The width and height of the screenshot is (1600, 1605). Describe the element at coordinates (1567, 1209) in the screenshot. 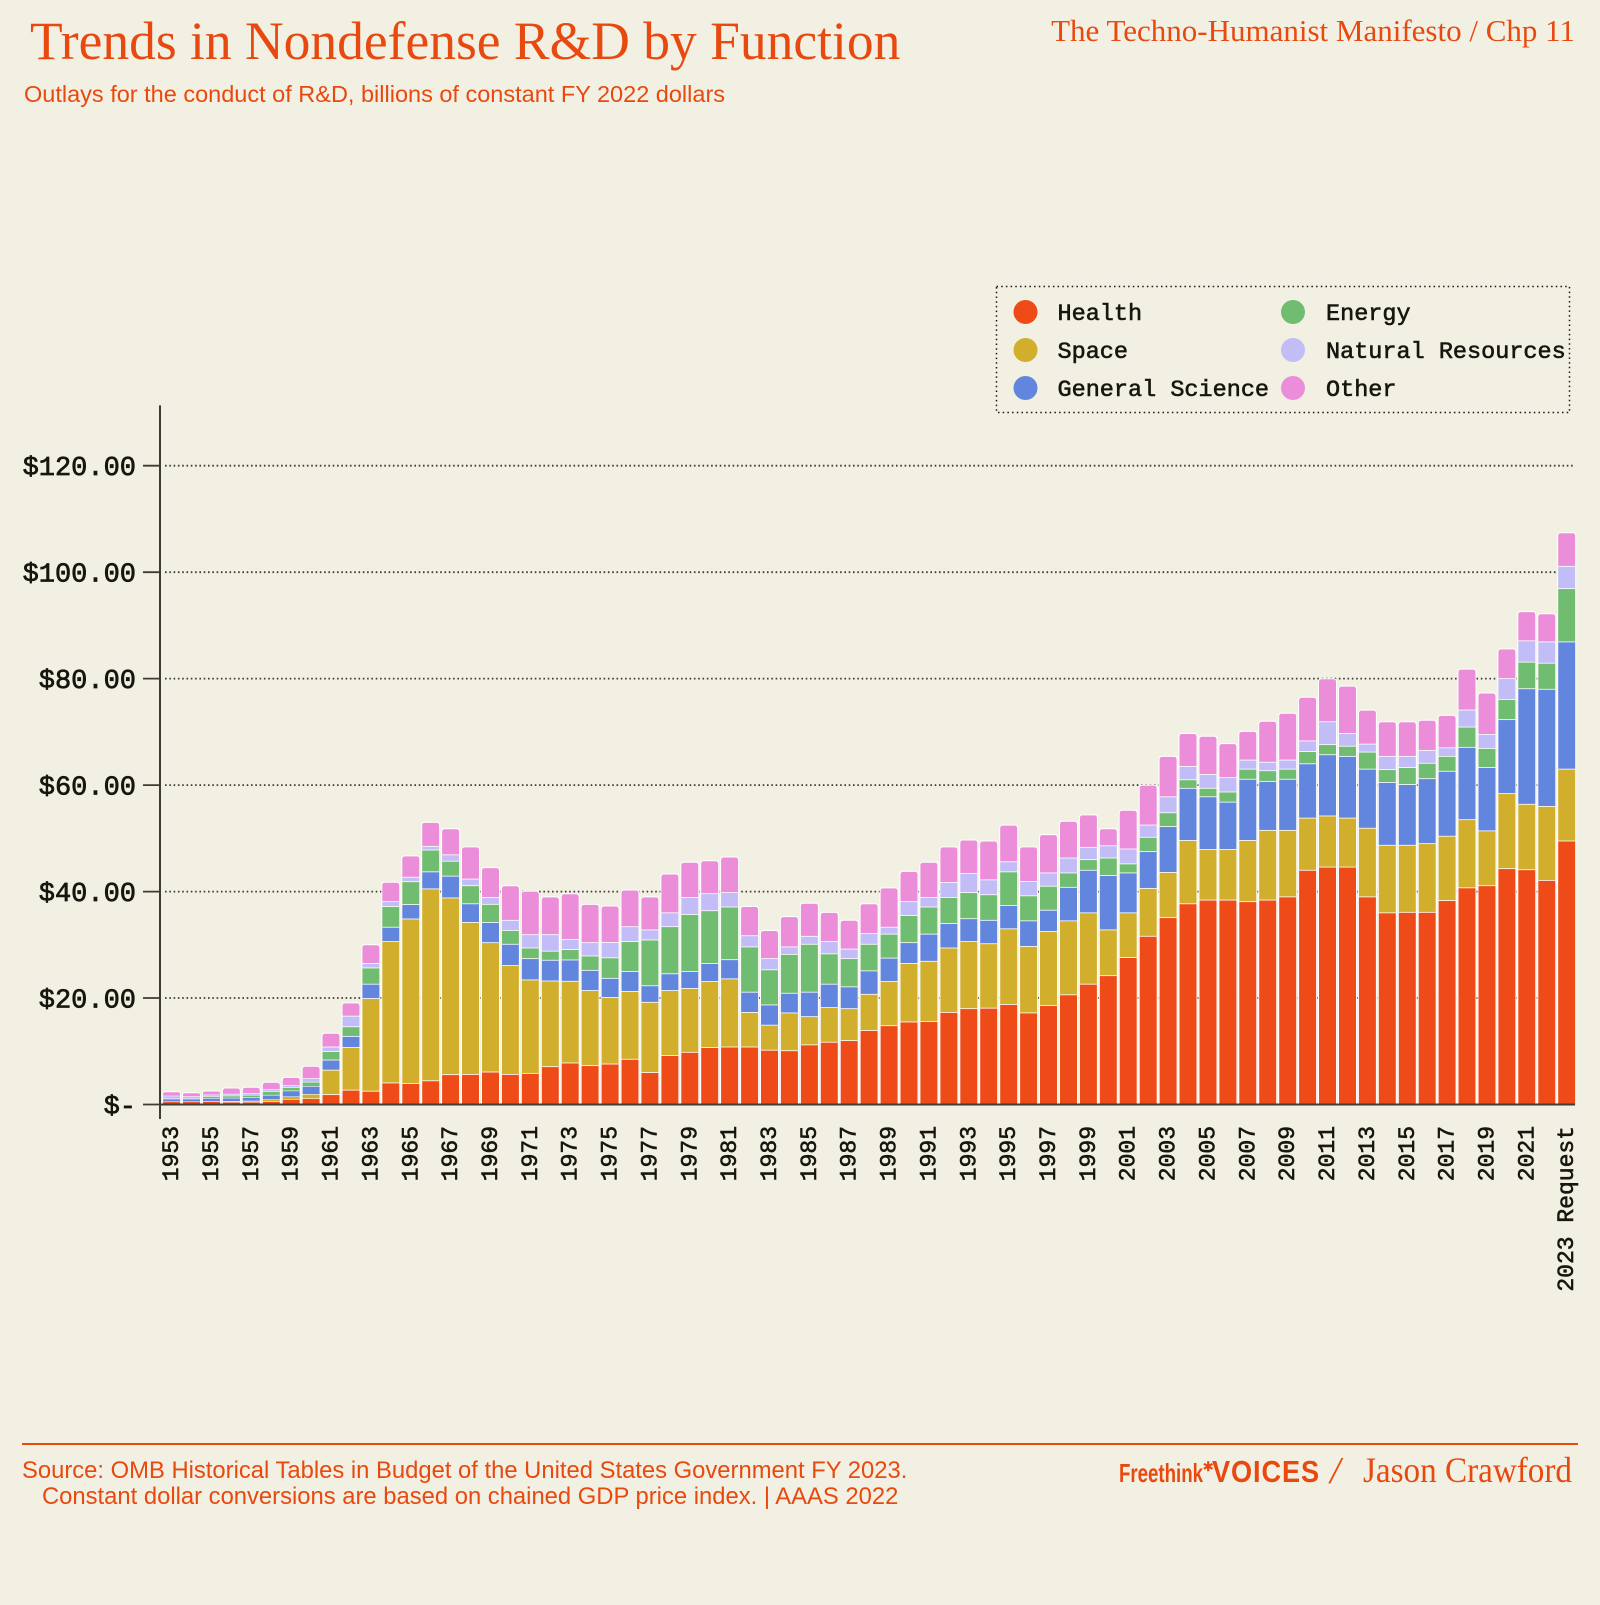

I see `svg-text: 2023 Request` at that location.